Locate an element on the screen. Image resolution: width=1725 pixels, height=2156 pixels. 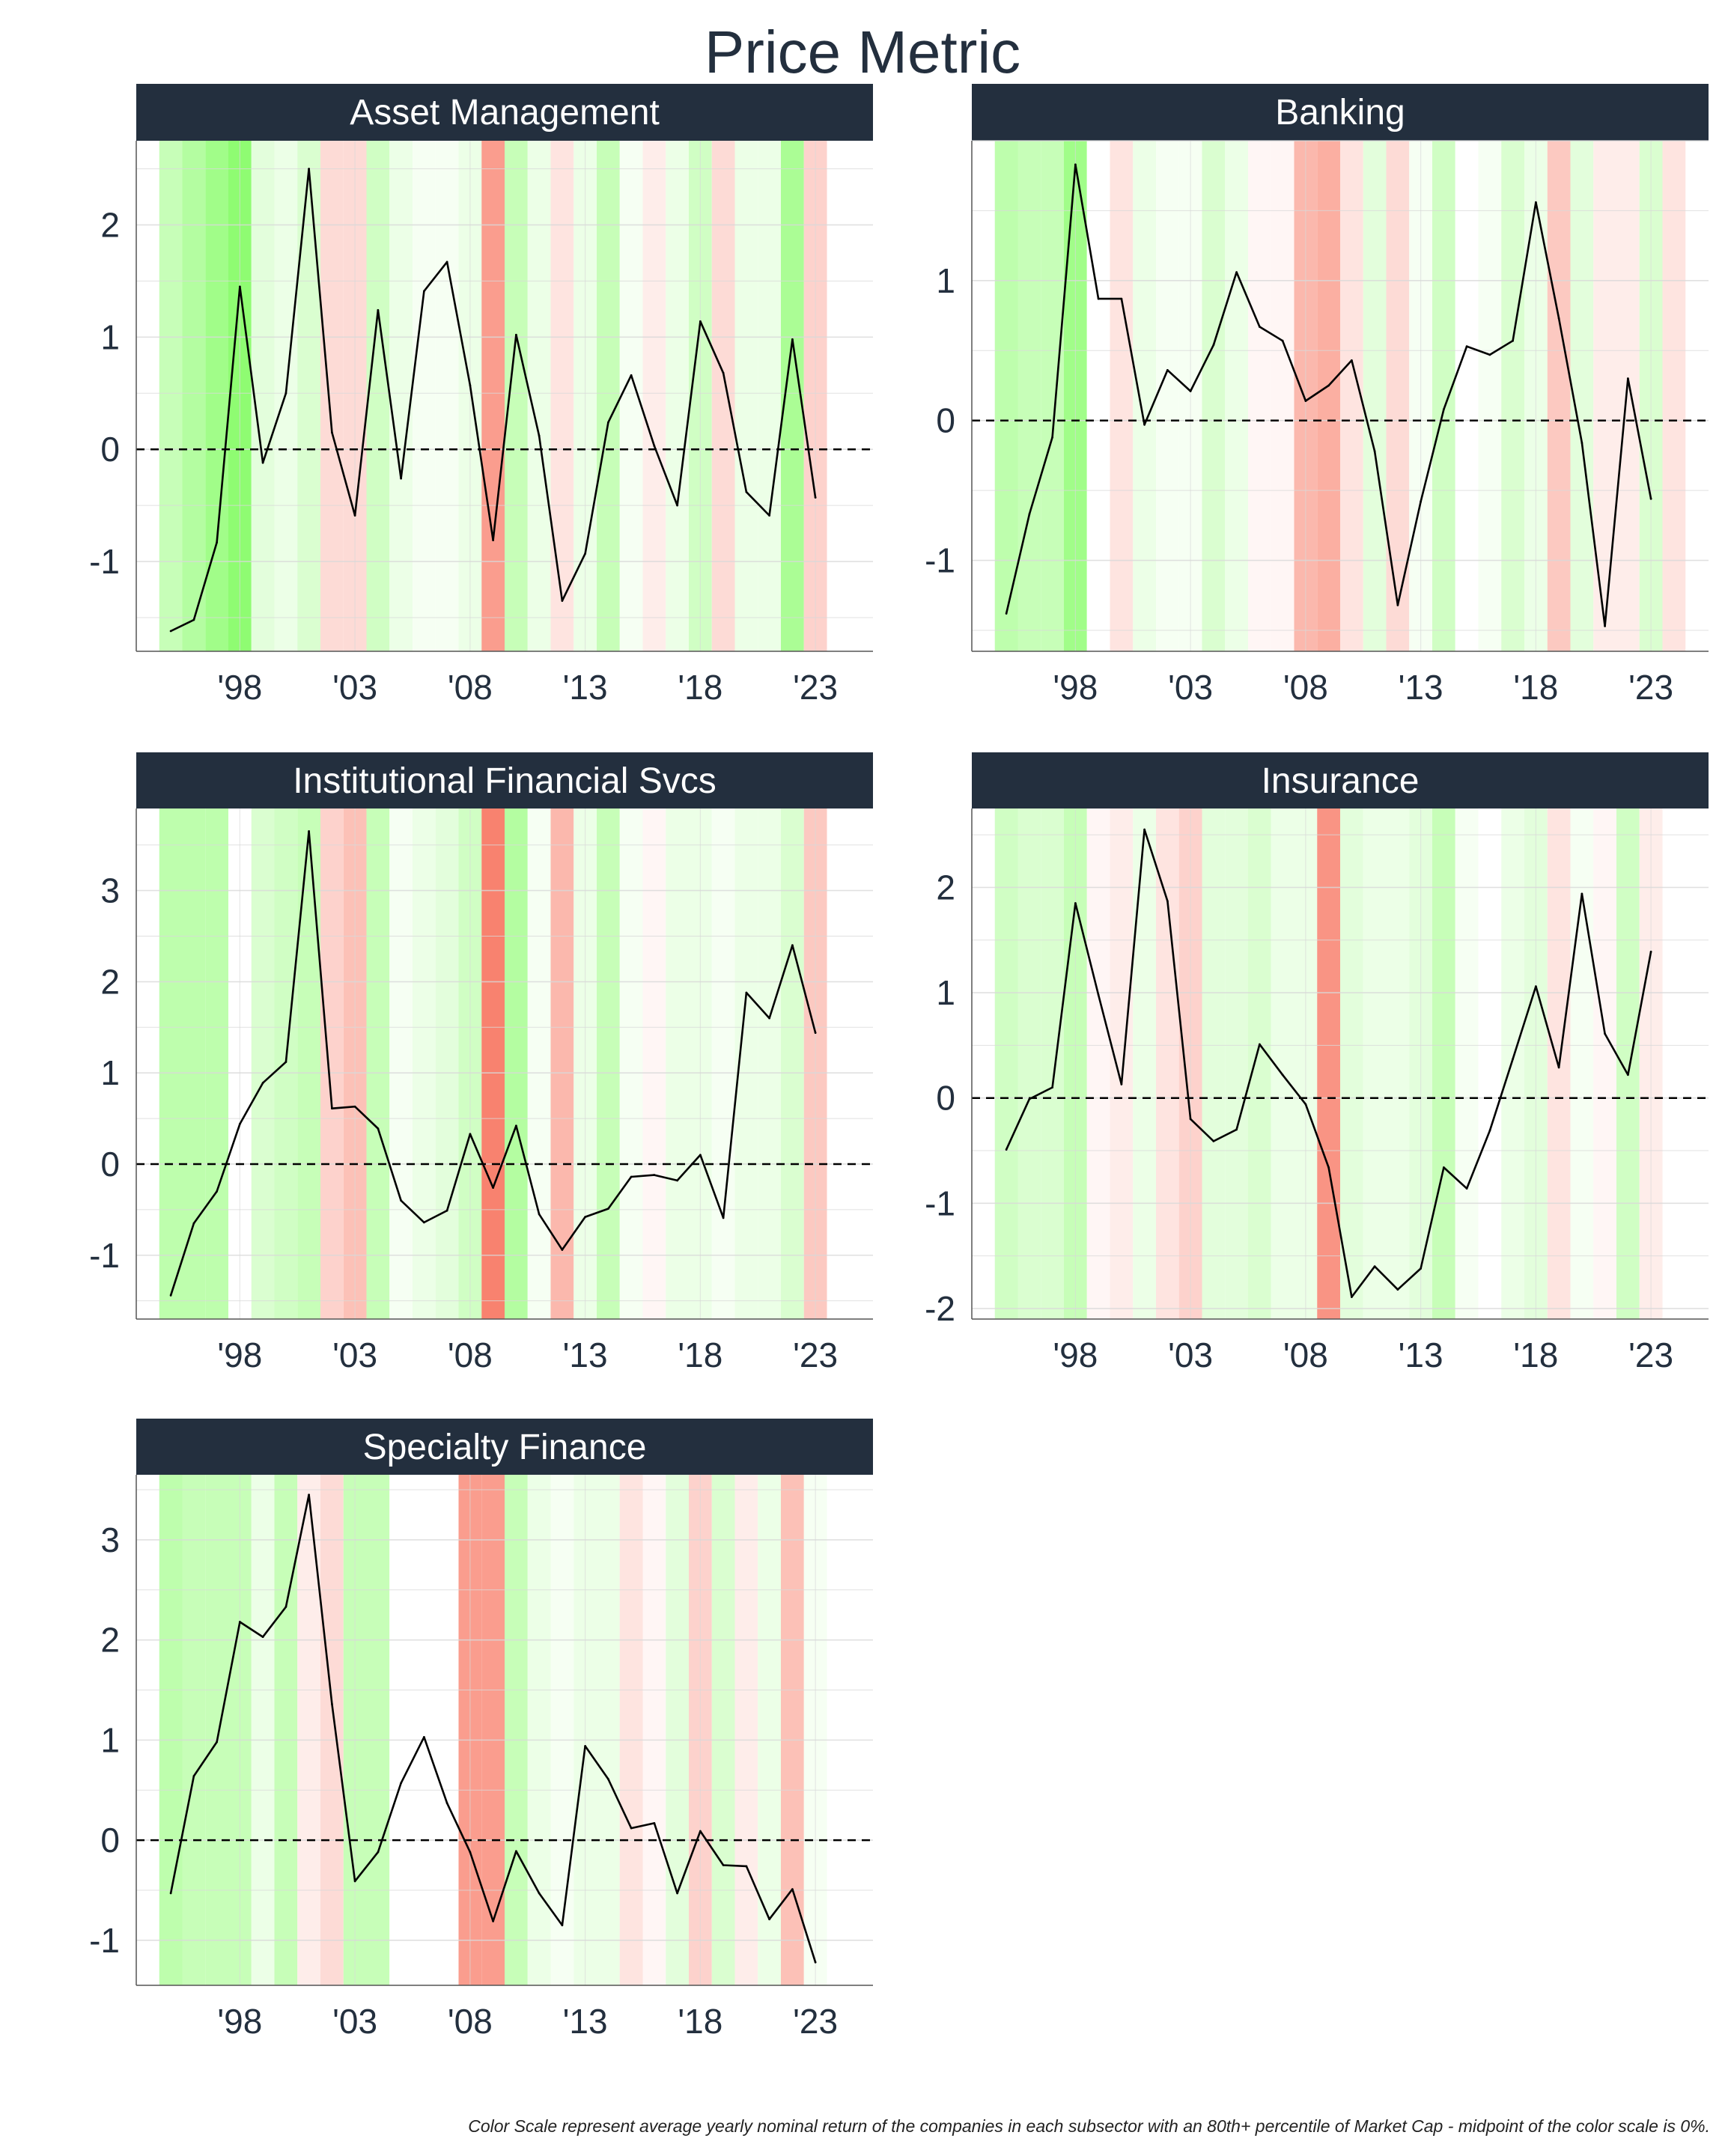
facet-panel: Banking -1 0 1 '98 '03 '08 '13 '18 '23 is located at coordinates (1317, 395).